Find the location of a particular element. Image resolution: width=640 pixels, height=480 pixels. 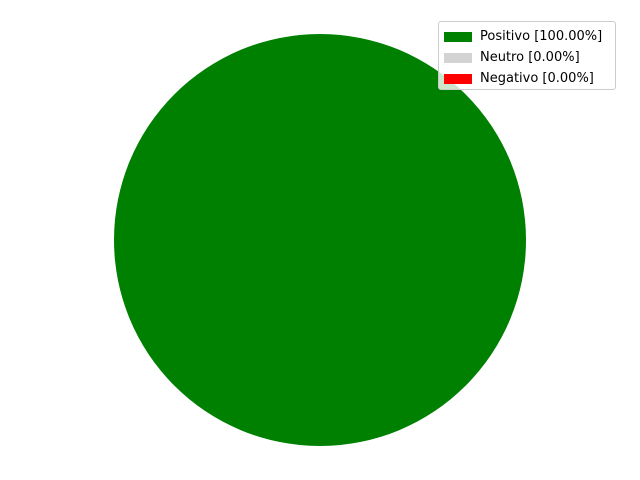

legend-entry-neutro: Neutro [0.00%] is located at coordinates (529, 58).